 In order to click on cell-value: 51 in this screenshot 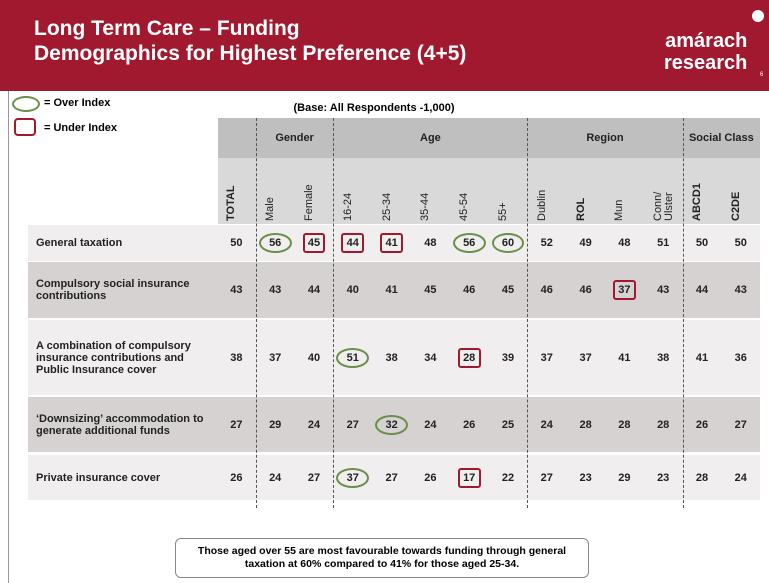, I will do `click(352, 357)`.